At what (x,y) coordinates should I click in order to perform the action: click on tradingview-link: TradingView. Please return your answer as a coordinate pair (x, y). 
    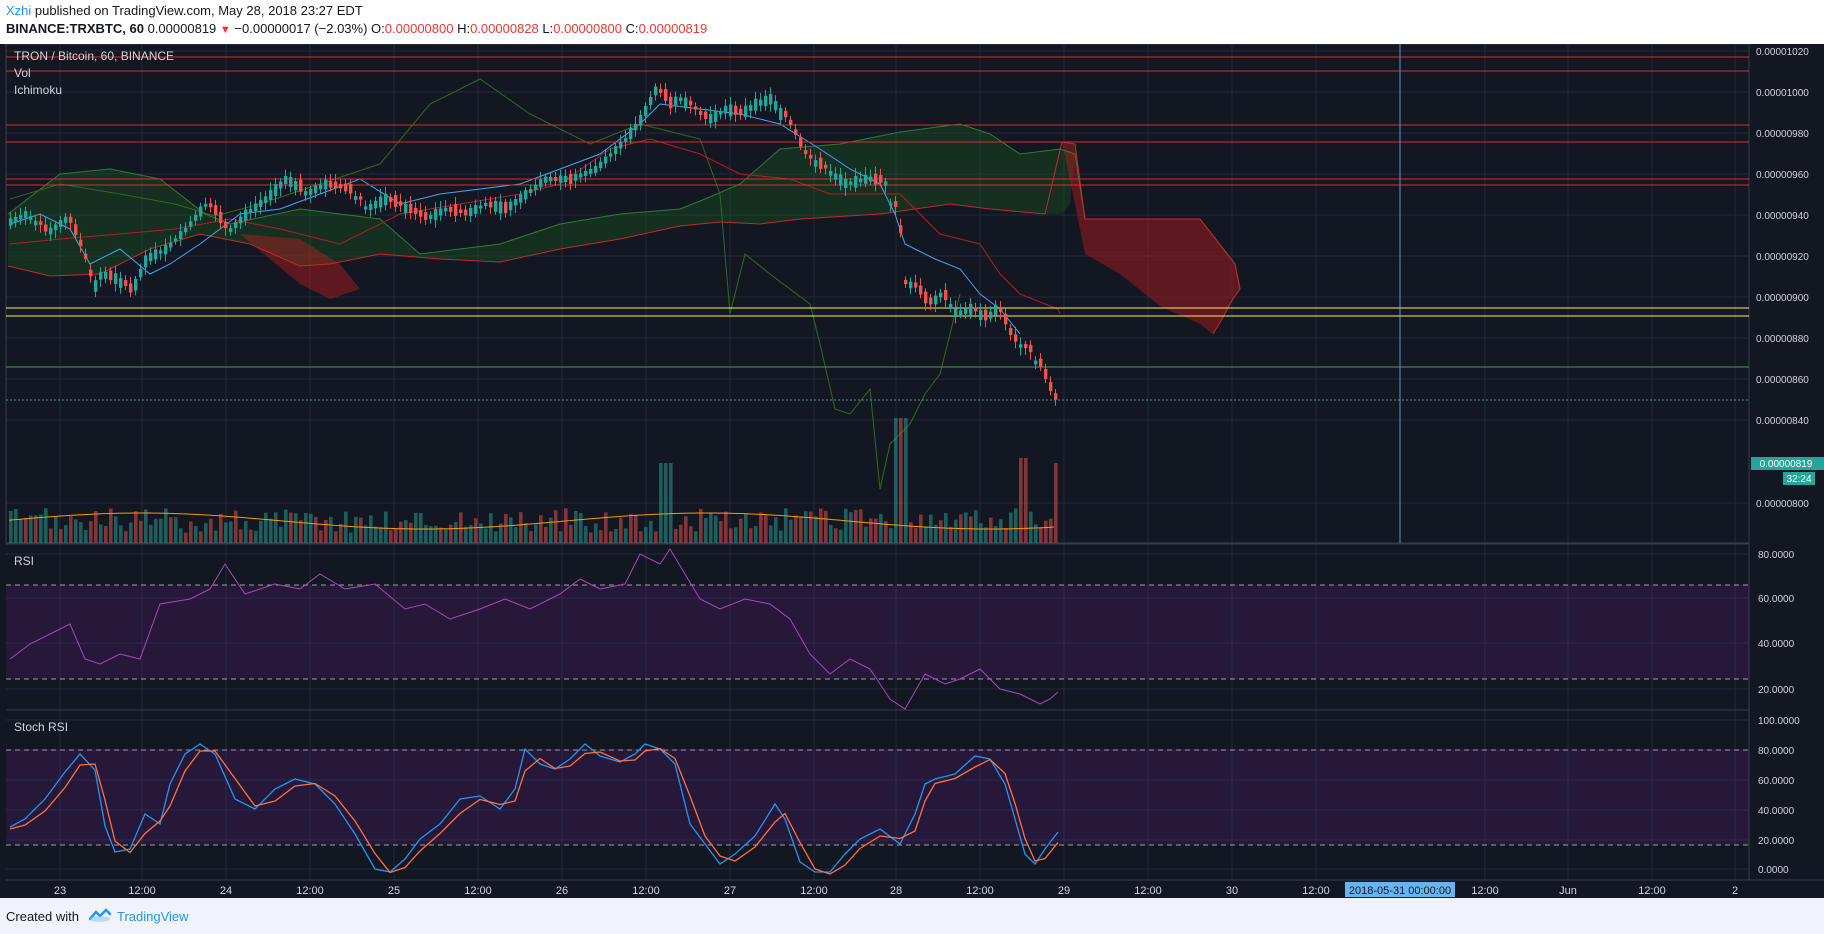
    Looking at the image, I should click on (153, 916).